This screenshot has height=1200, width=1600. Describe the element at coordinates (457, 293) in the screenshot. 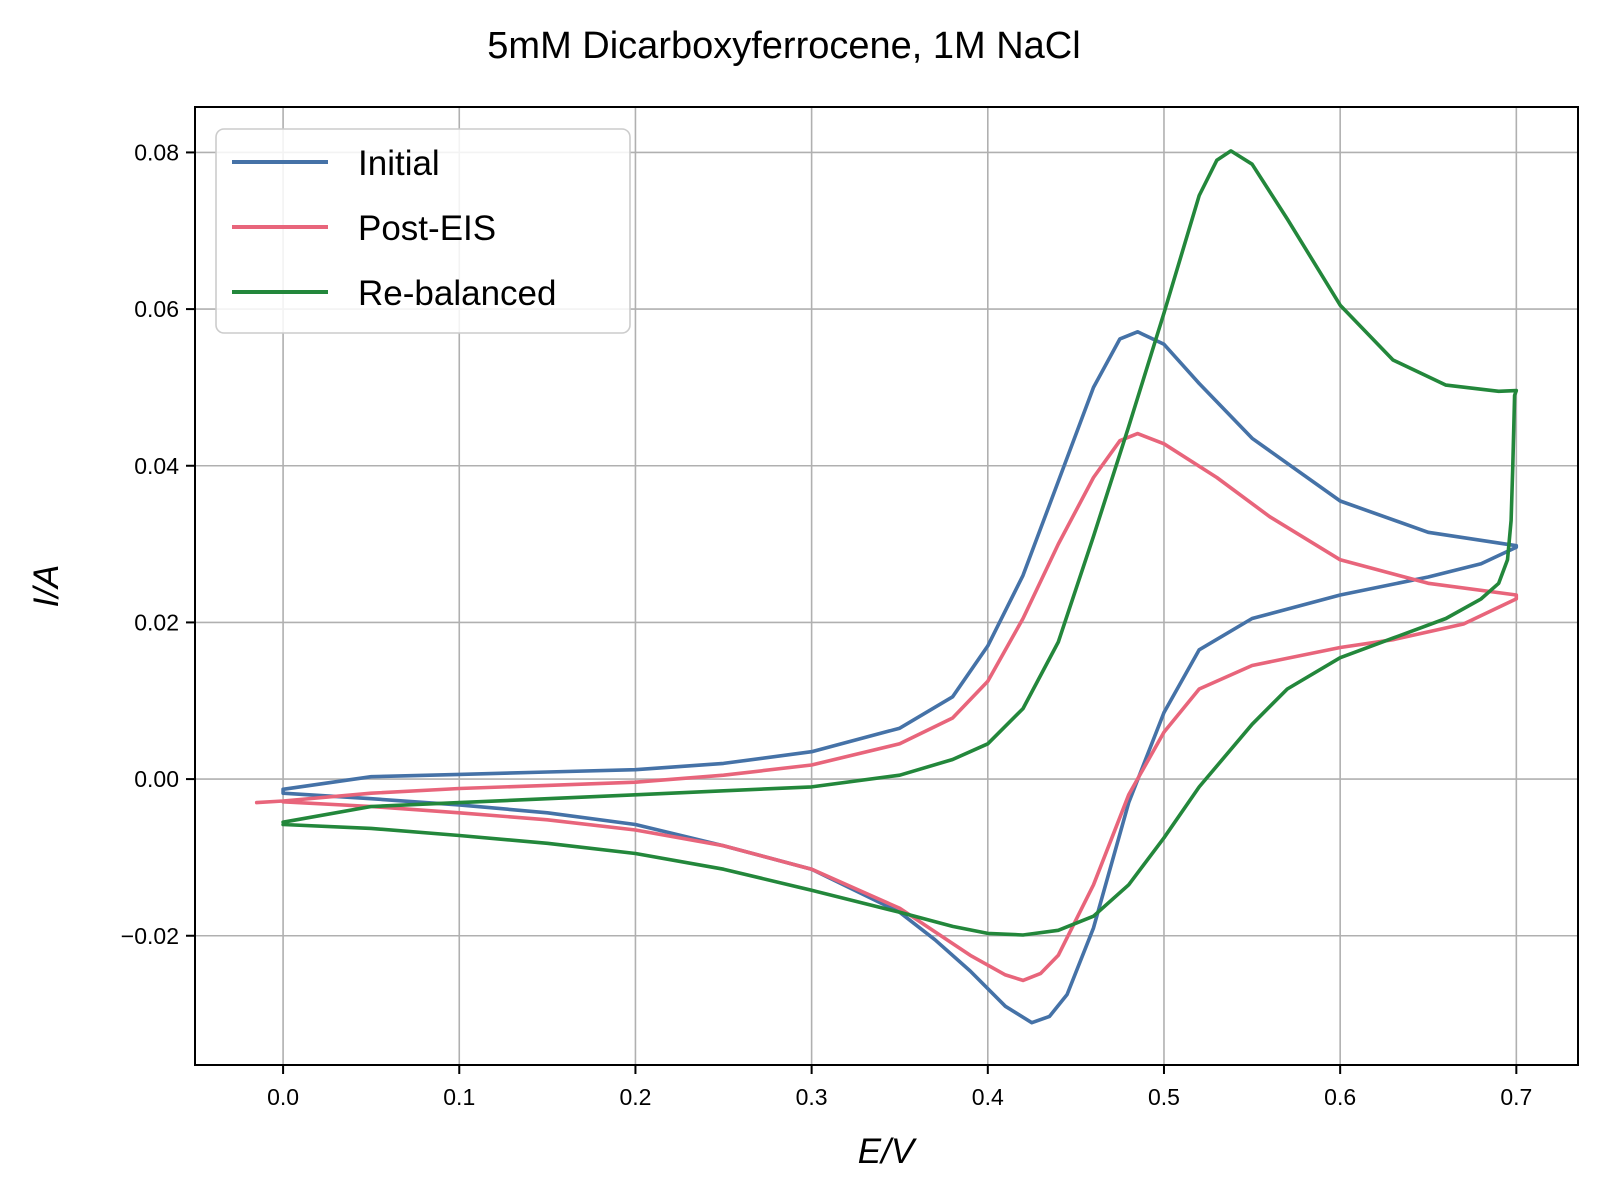

I see `legend-label-re-balanced: Re-balanced` at that location.